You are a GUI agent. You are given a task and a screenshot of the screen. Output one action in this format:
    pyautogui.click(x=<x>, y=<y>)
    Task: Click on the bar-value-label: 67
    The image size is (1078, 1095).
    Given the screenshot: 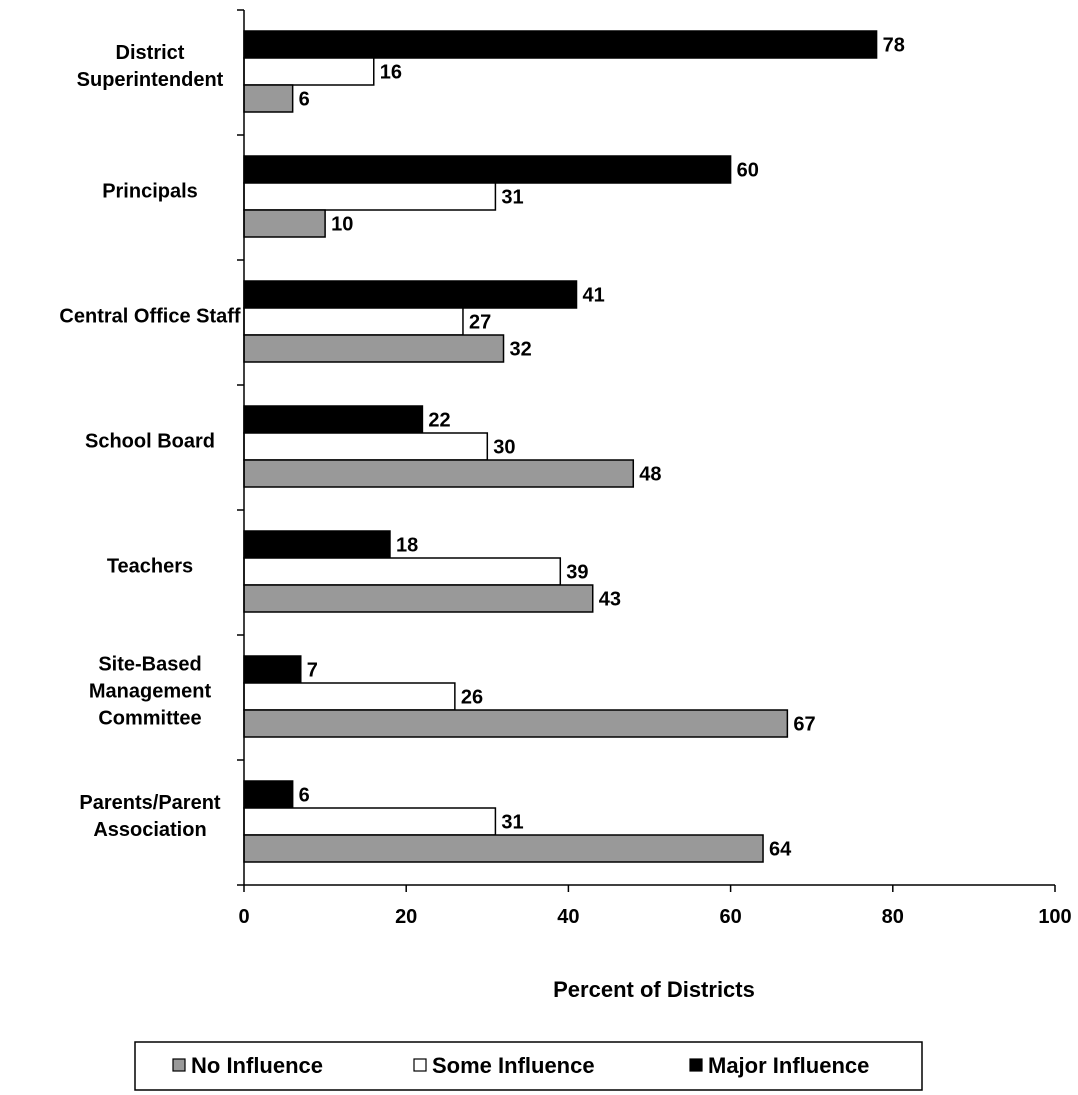 What is the action you would take?
    pyautogui.click(x=804, y=725)
    